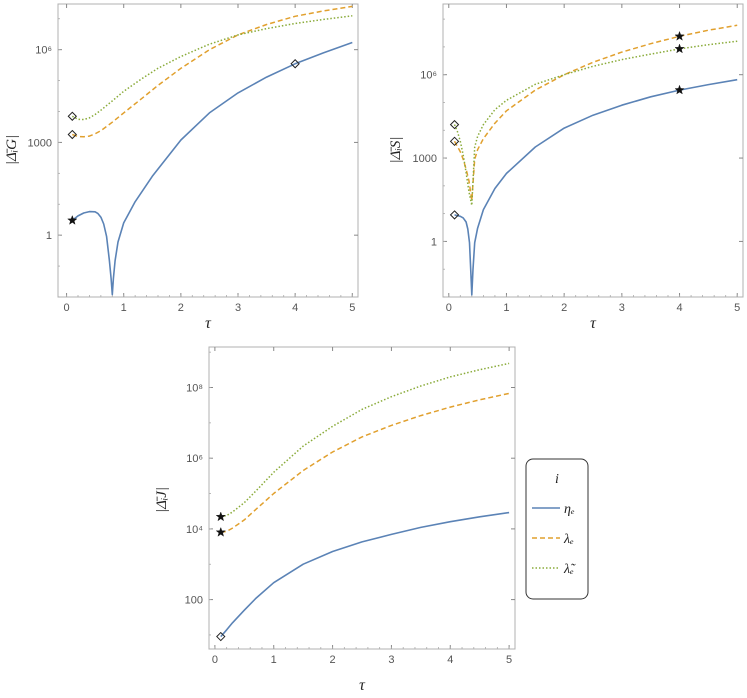  What do you see at coordinates (162, 500) in the screenshot?
I see `y-axis-label: |Δ̄ᵢJ|` at bounding box center [162, 500].